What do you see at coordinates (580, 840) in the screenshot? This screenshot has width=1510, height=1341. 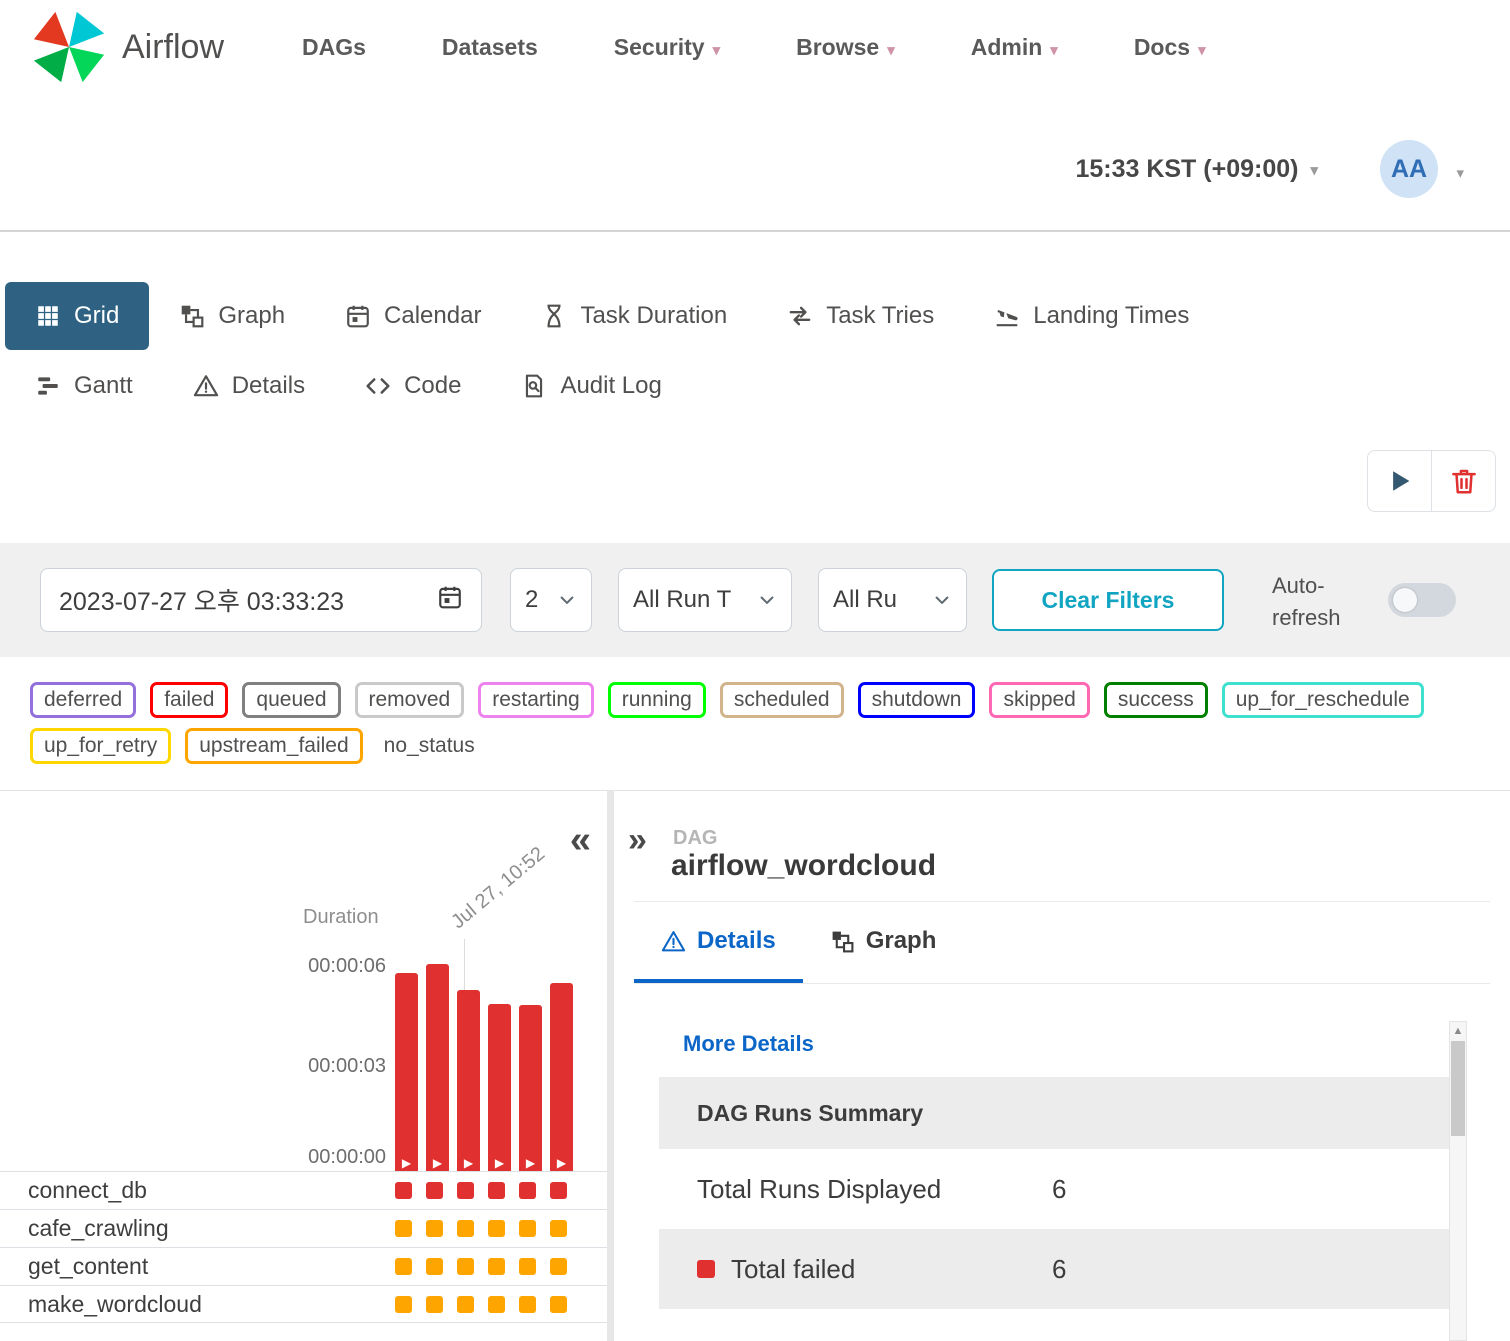 I see `collapse-grid-button: «` at bounding box center [580, 840].